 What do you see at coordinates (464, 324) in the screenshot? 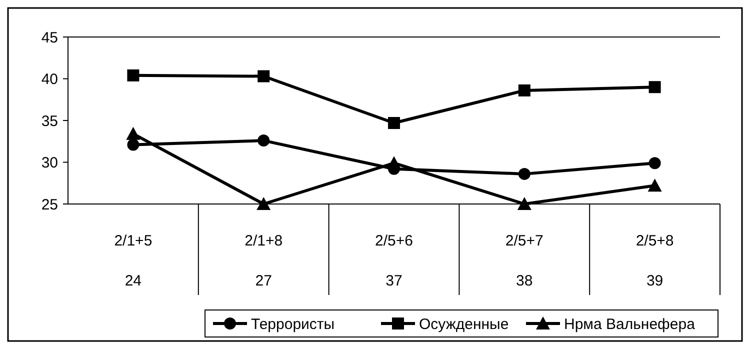
I see `legend-label: Осужденные` at bounding box center [464, 324].